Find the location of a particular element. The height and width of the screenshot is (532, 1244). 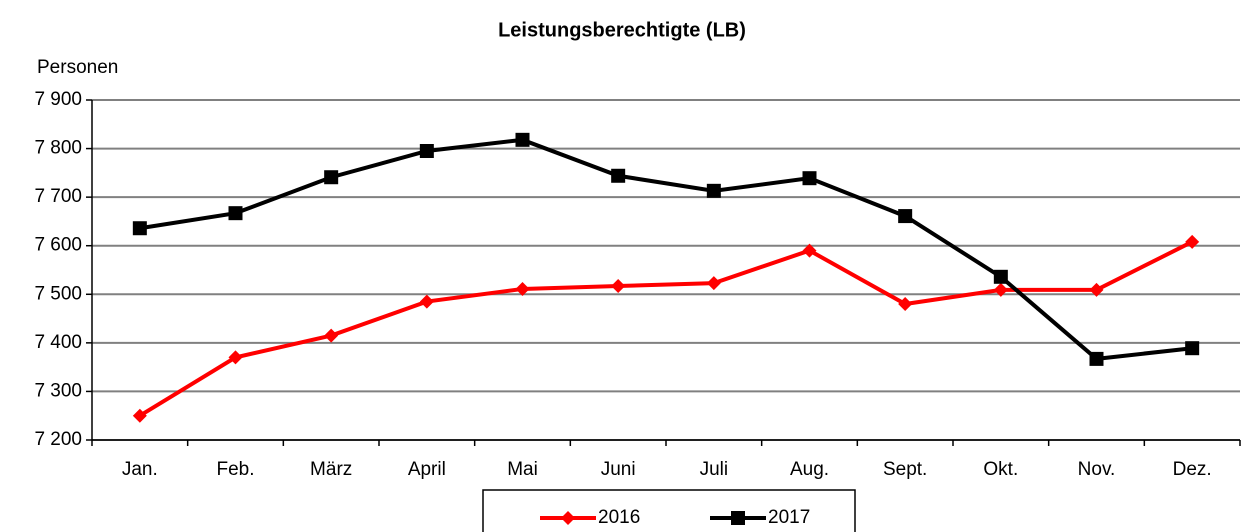

x-tick-label: Jan. is located at coordinates (140, 469).